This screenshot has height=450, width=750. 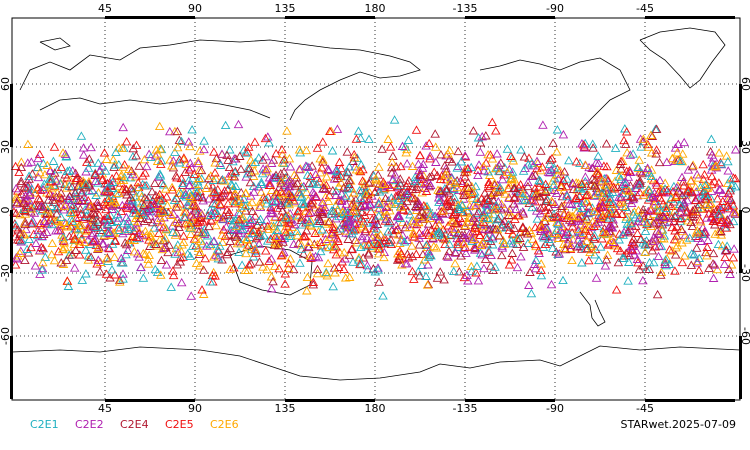 What do you see at coordinates (510, 17) in the screenshot?
I see `frame-bar` at bounding box center [510, 17].